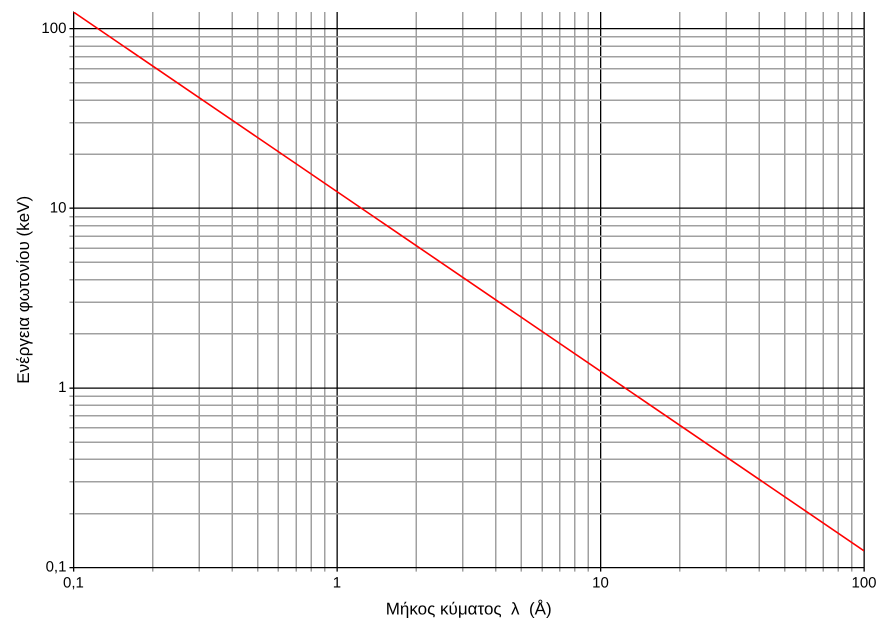  I want to click on x-tick-label: 1, so click(337, 583).